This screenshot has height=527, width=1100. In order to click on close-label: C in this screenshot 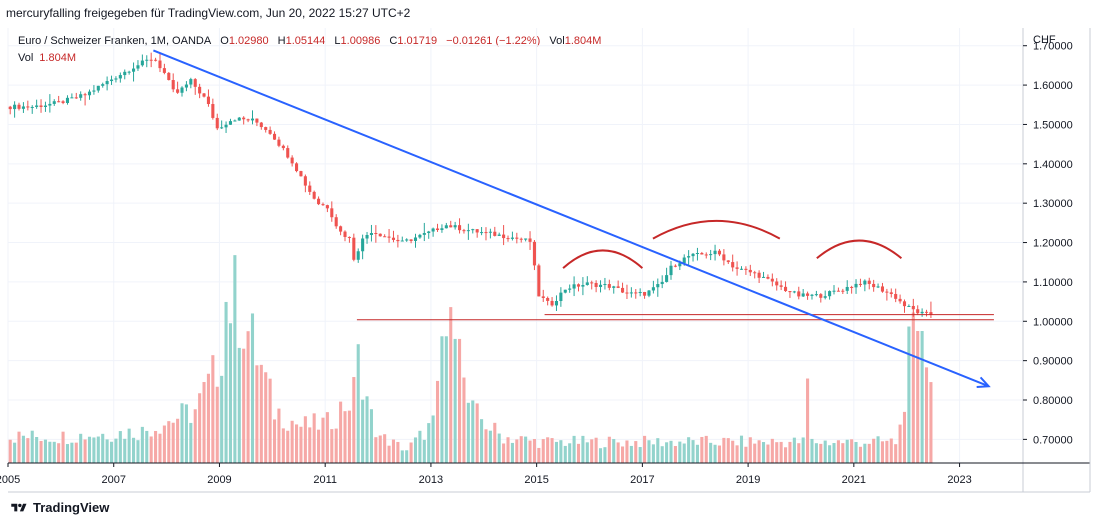, I will do `click(393, 41)`.